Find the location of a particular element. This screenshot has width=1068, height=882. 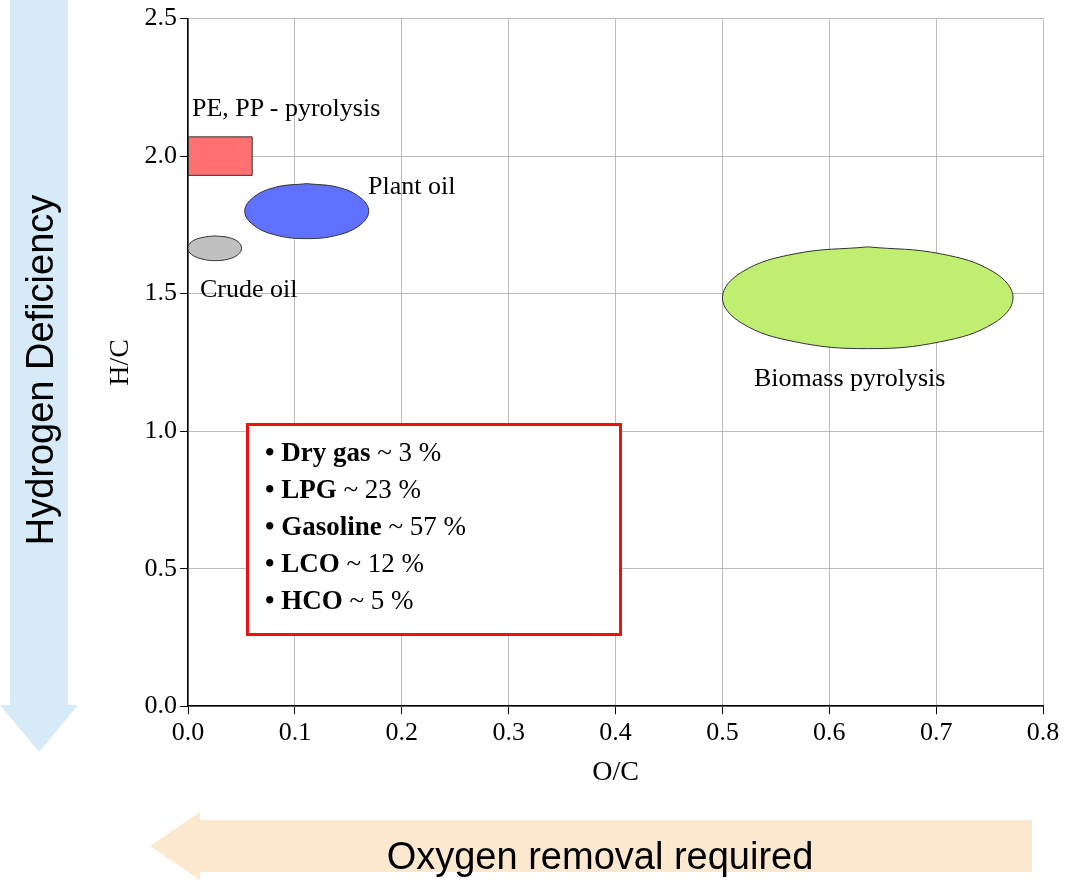

x-tick-label: 0.8 is located at coordinates (1043, 731).